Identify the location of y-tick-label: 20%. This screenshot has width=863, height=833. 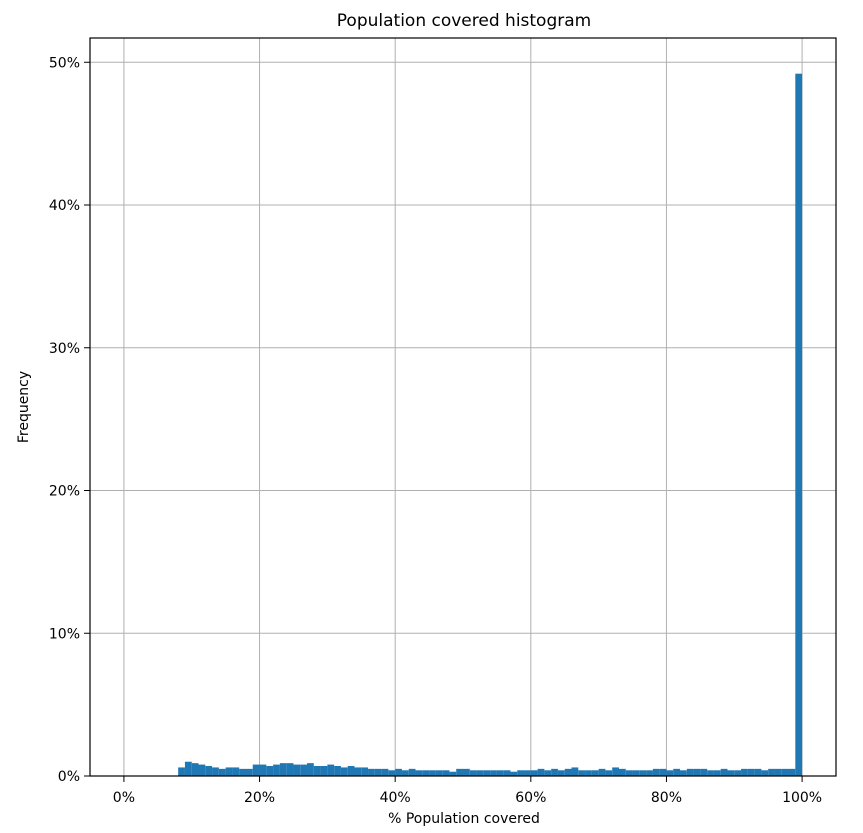
(64, 492).